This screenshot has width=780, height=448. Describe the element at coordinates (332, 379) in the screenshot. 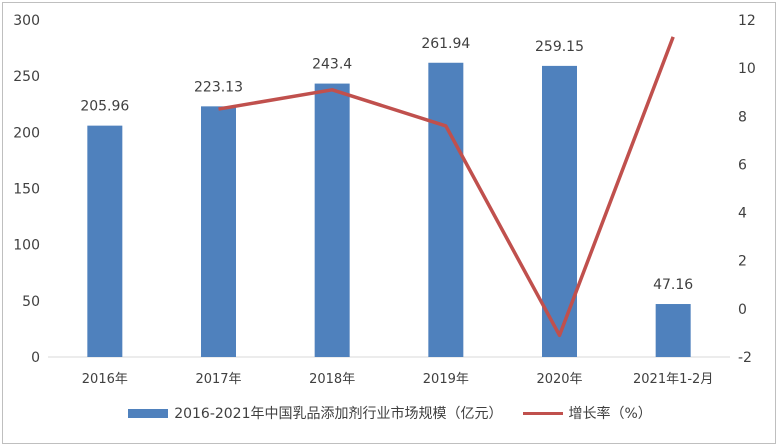

I see `x-category-label: 2018年` at that location.